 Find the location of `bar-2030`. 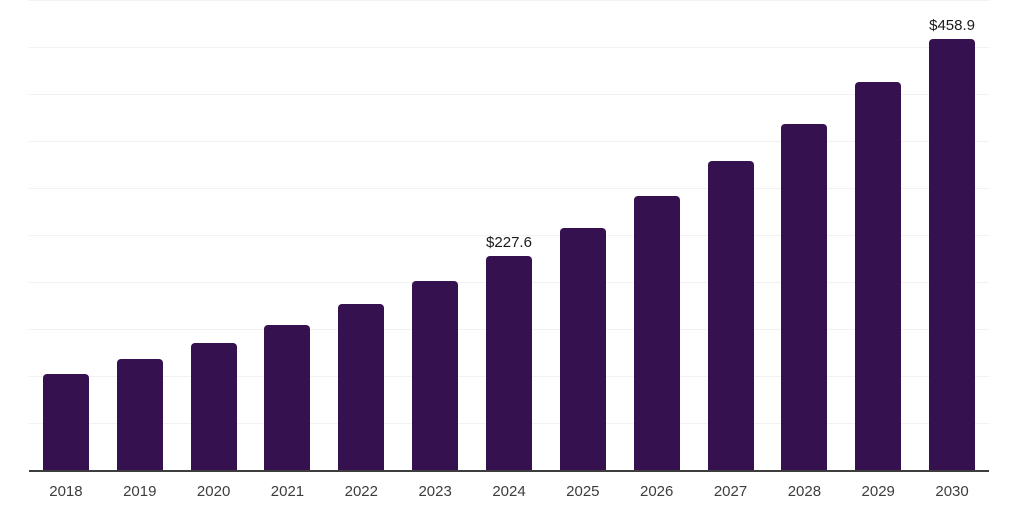

bar-2030 is located at coordinates (952, 254).